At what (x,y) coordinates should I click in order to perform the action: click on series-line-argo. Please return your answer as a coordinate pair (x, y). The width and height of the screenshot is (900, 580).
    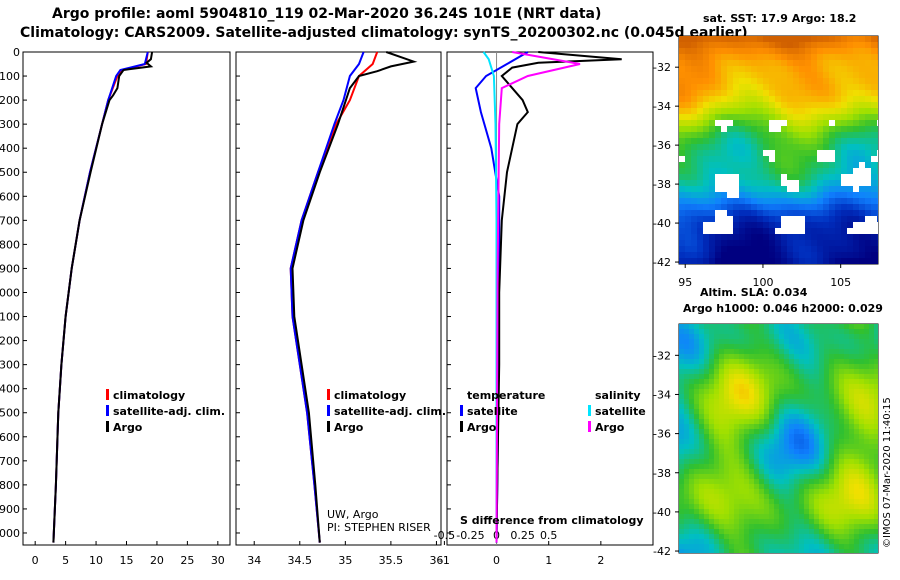
    Looking at the image, I should click on (103, 297).